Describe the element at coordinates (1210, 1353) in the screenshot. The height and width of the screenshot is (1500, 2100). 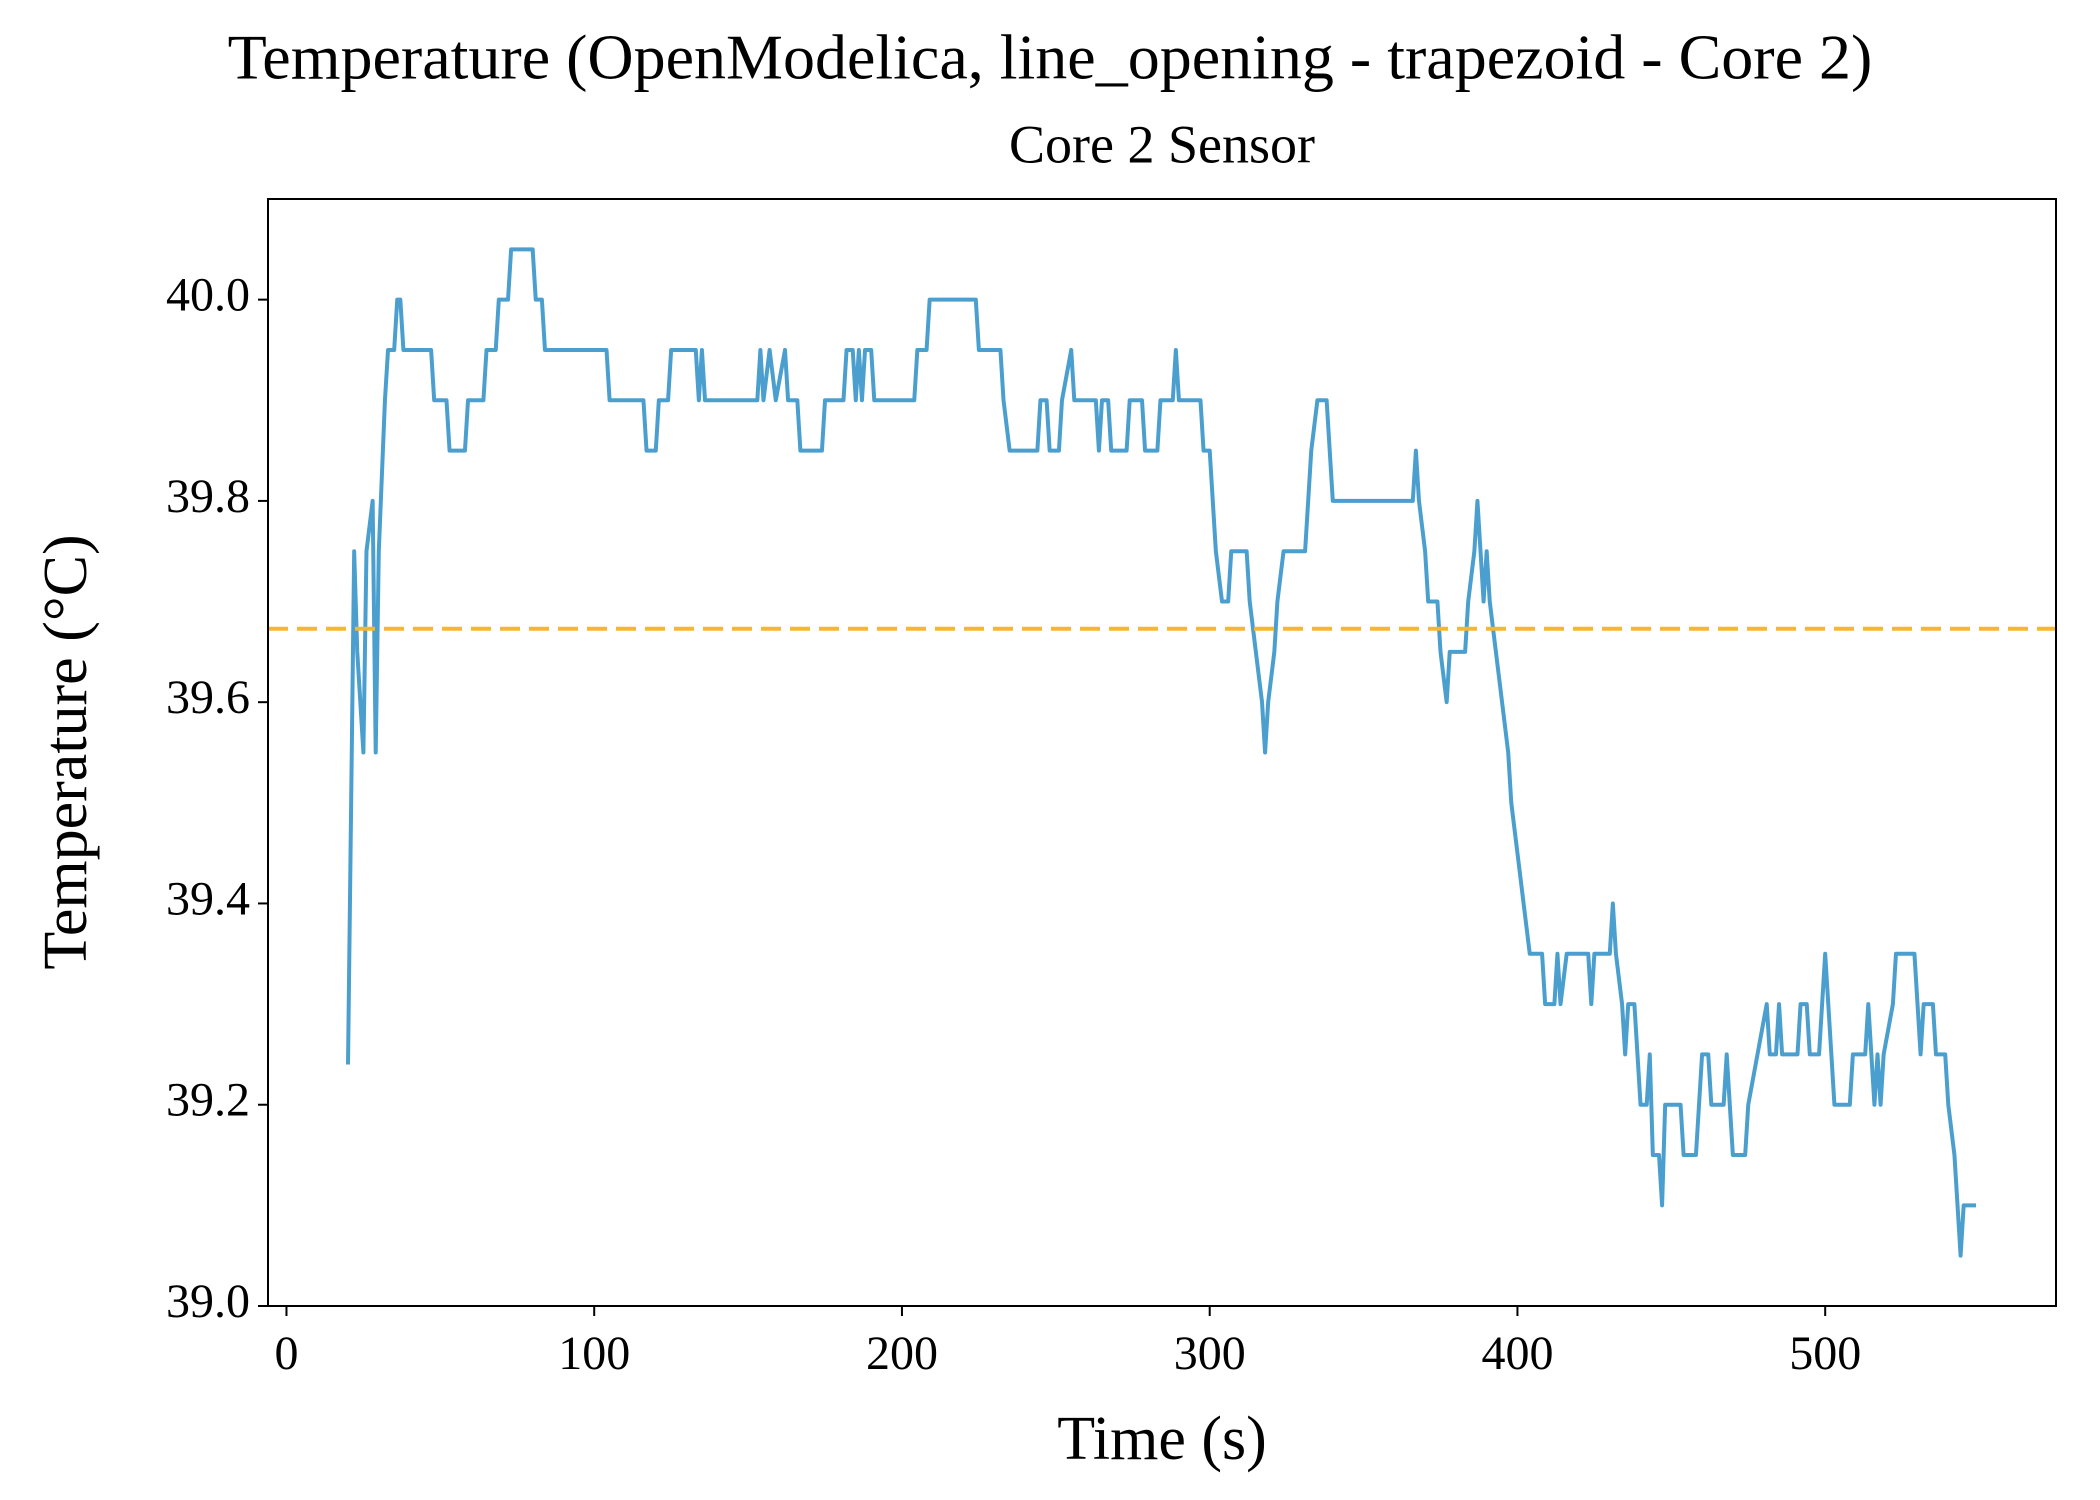
I see `x-tick-label: 300` at that location.